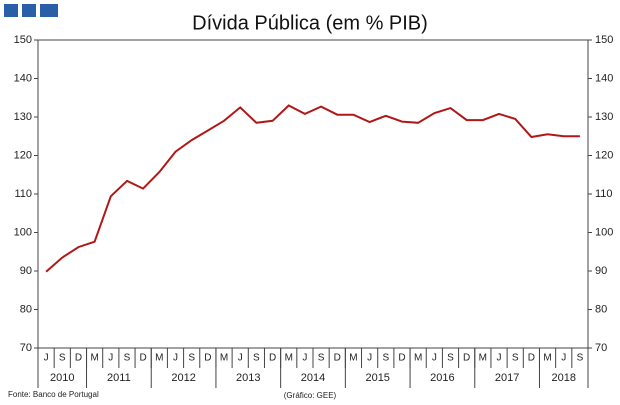  Describe the element at coordinates (601, 271) in the screenshot. I see `y2-tick-label: 90` at that location.